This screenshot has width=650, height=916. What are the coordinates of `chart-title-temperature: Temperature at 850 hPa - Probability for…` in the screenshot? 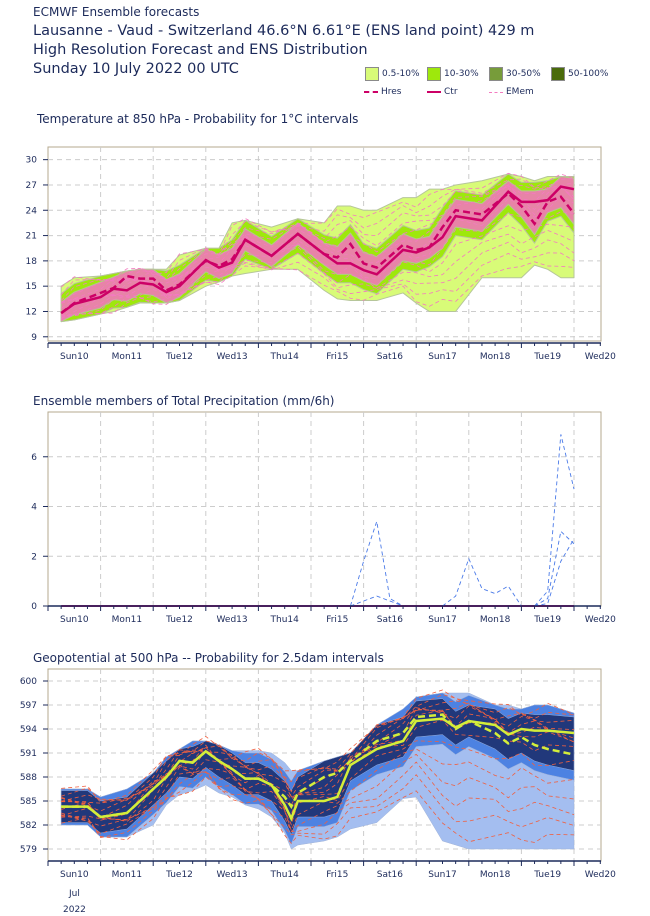 It's located at (197, 119).